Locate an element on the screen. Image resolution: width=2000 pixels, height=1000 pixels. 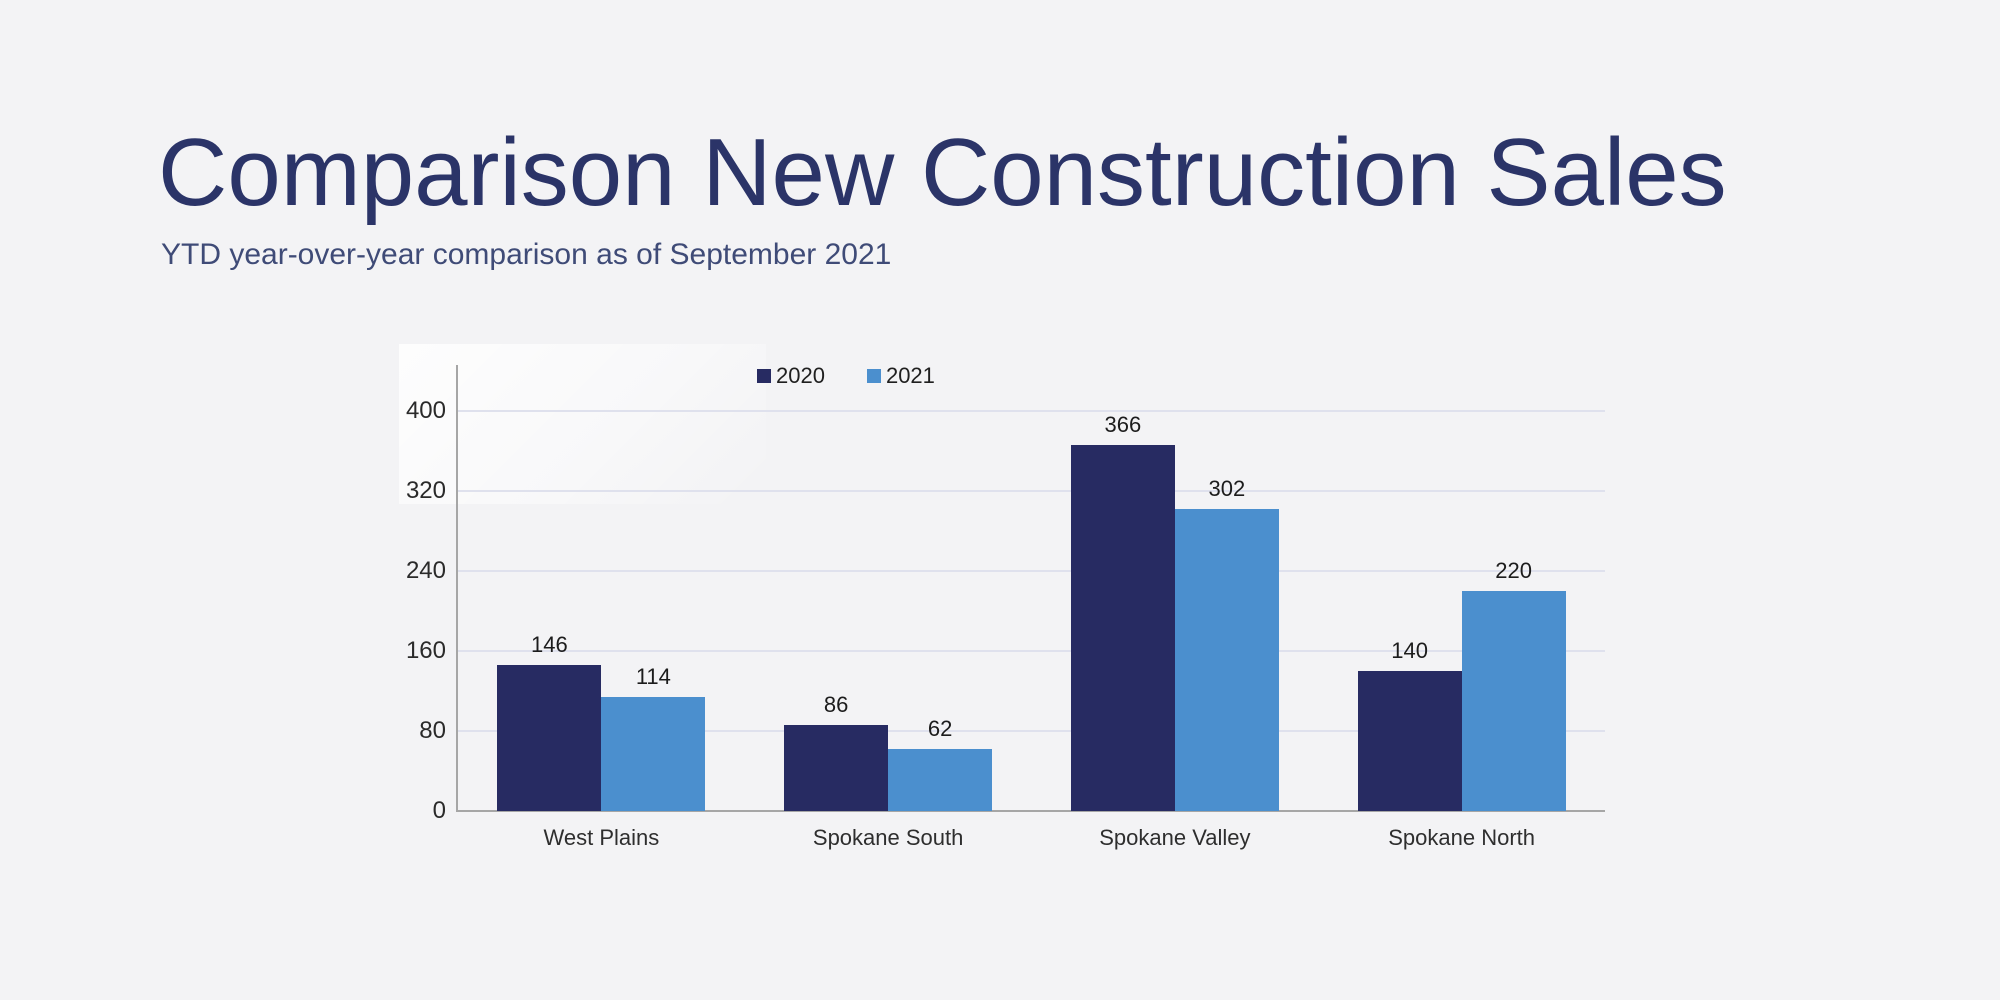
category-label: Spokane South is located at coordinates (888, 837).